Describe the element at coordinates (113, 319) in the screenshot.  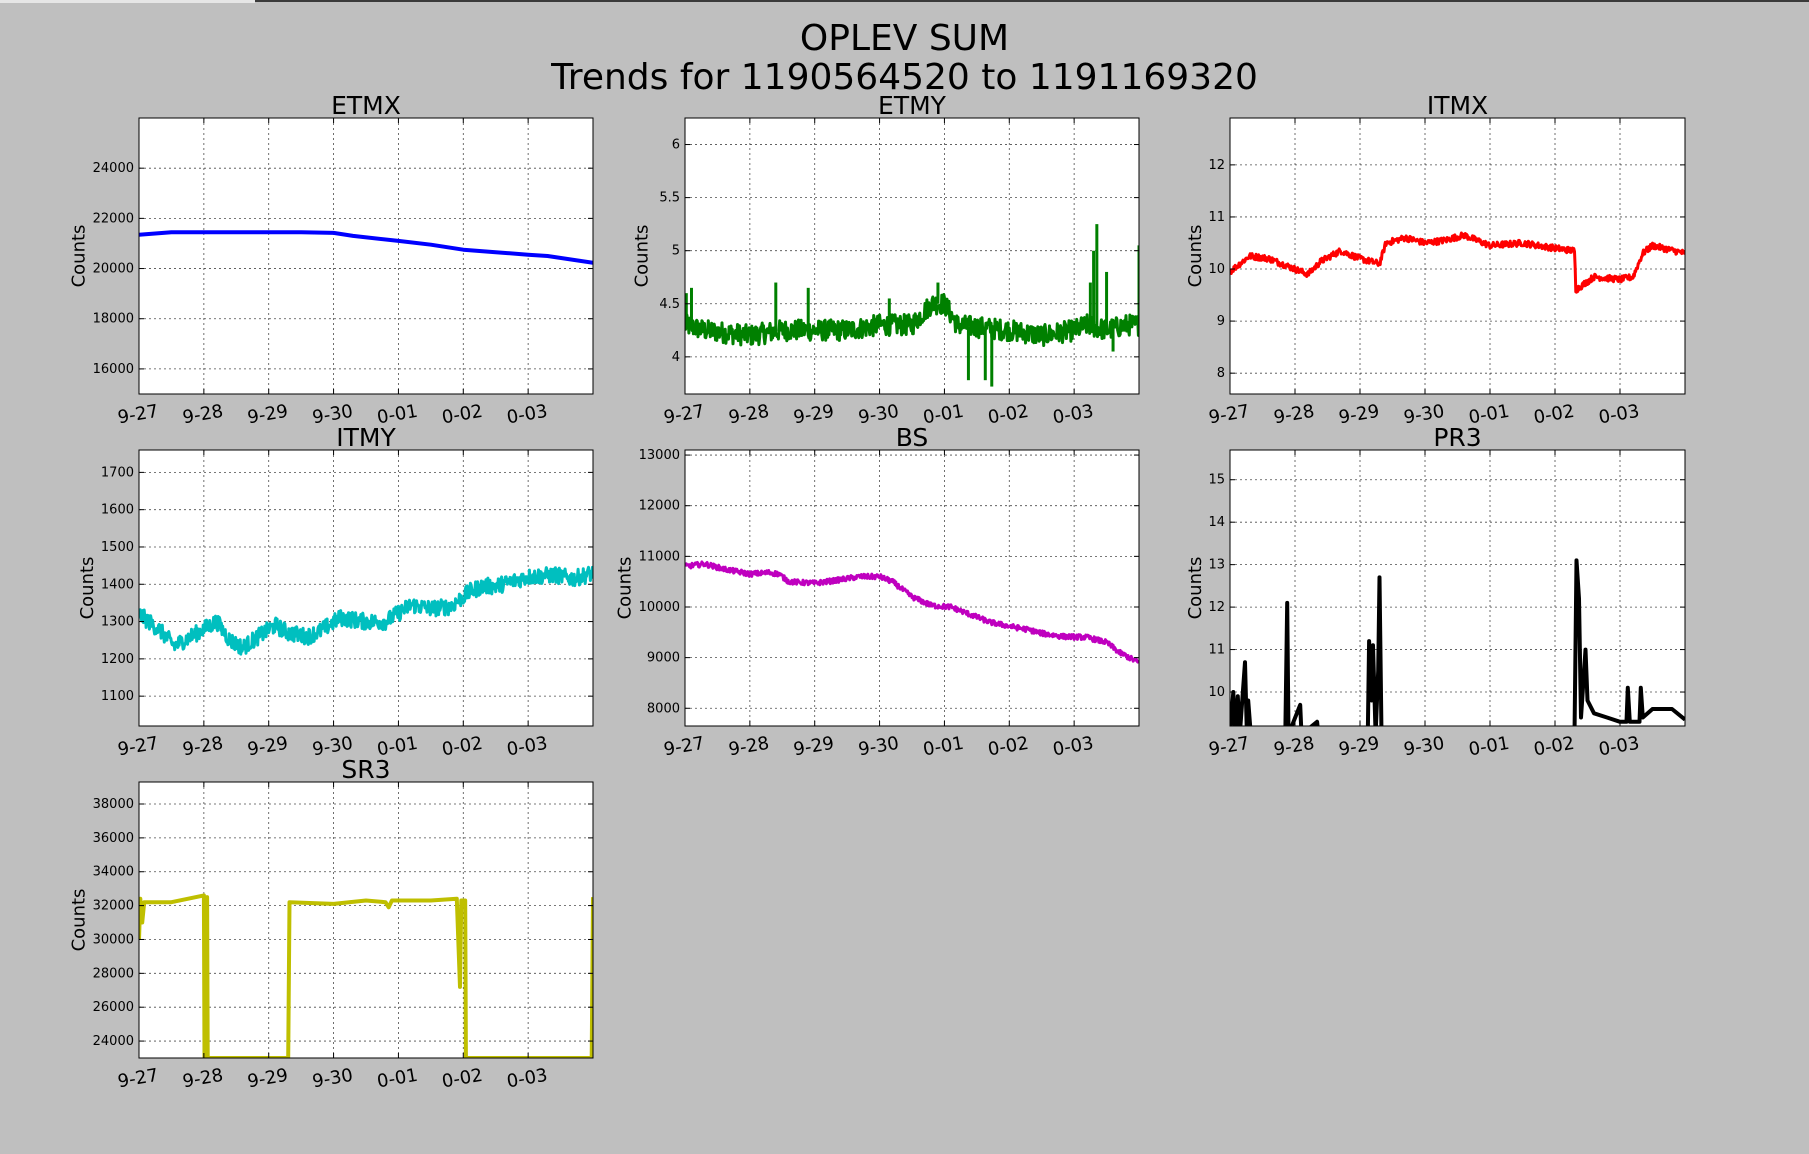
I see `y-tick-label: 18000` at that location.